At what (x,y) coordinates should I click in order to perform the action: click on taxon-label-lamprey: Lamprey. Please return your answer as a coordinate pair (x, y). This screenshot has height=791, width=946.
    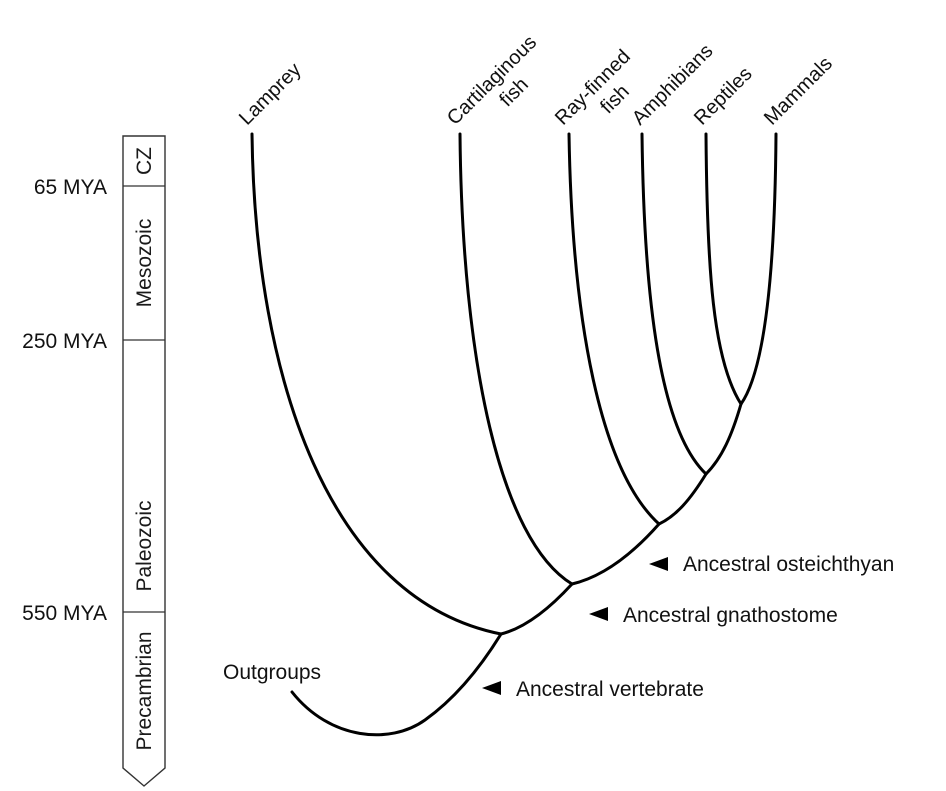
    Looking at the image, I should click on (270, 94).